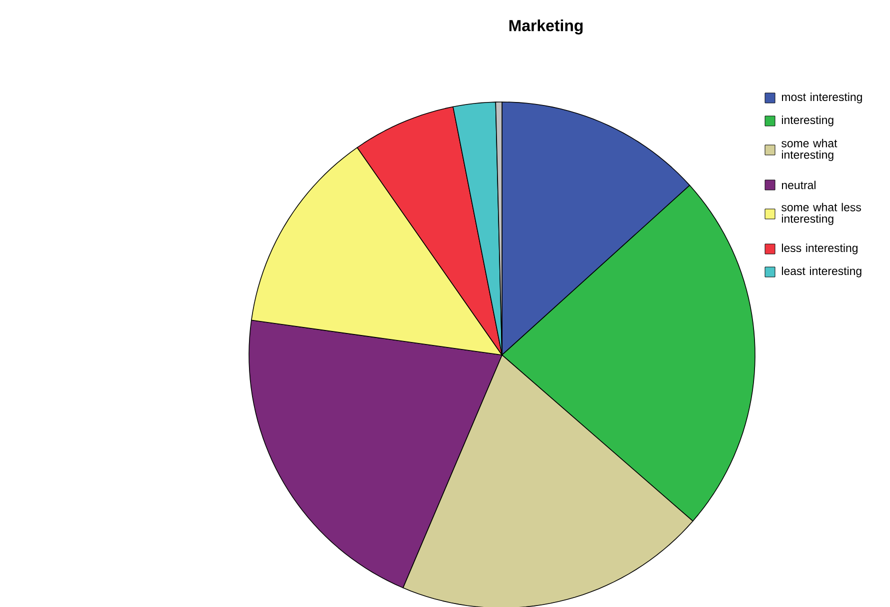 This screenshot has width=890, height=607. Describe the element at coordinates (822, 272) in the screenshot. I see `legend-label: least interesting` at that location.